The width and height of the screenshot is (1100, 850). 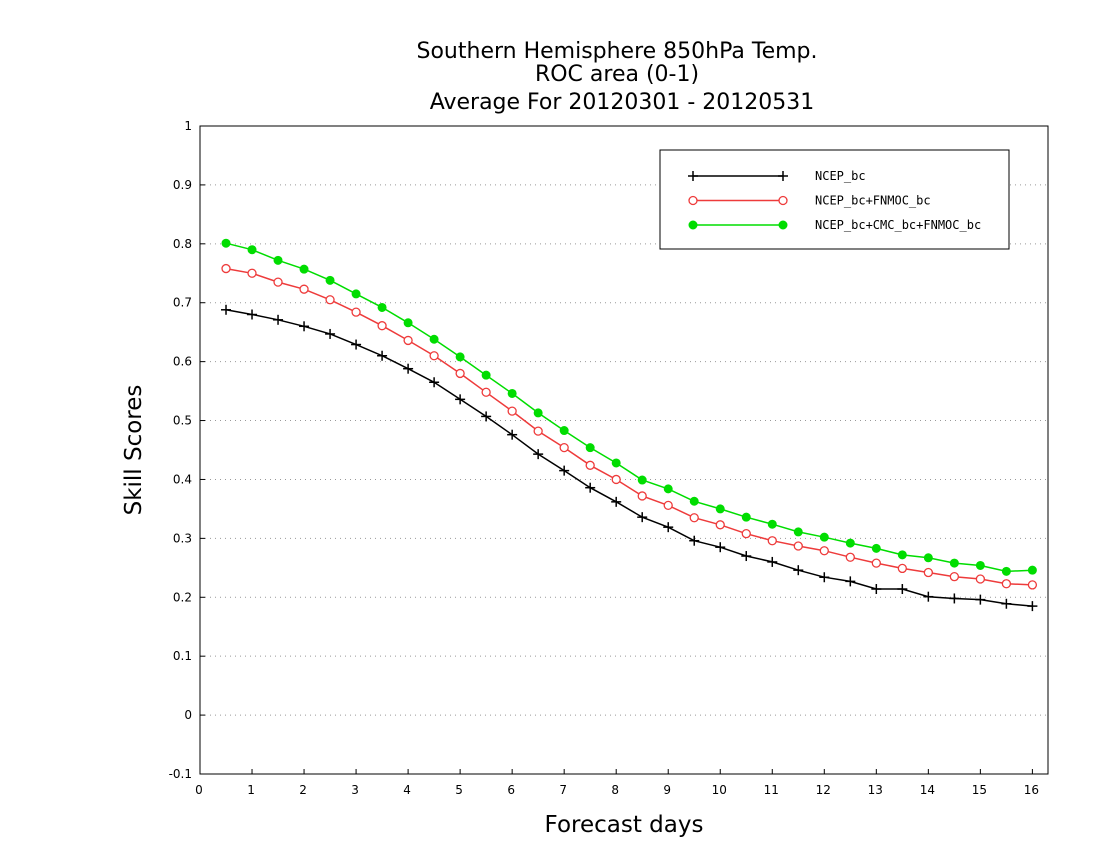 I want to click on x-axis-label: Forecast days, so click(x=624, y=825).